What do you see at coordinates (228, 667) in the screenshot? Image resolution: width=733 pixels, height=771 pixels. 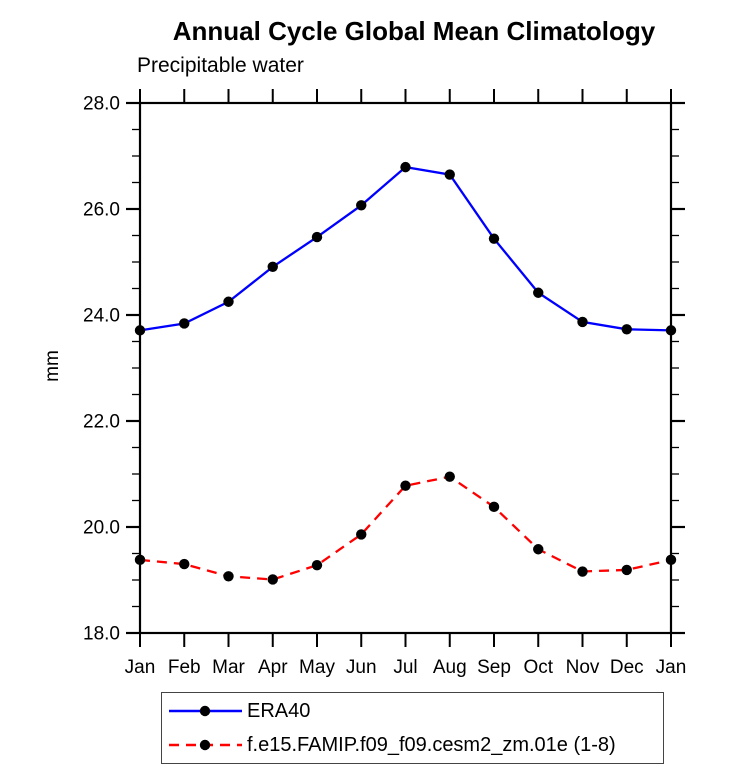 I see `x-tick-label: Mar` at bounding box center [228, 667].